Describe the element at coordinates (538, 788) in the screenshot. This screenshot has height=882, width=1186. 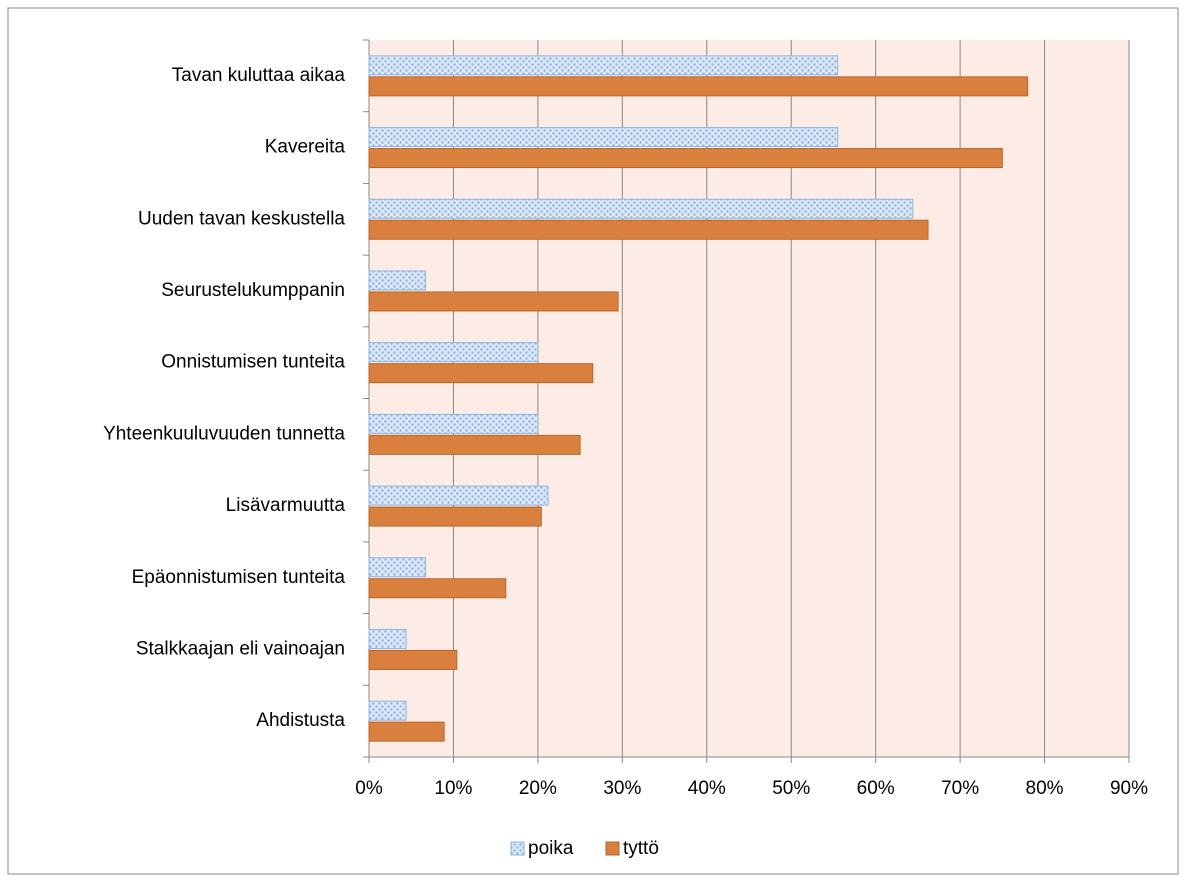
I see `x-tick-label: 20%` at that location.